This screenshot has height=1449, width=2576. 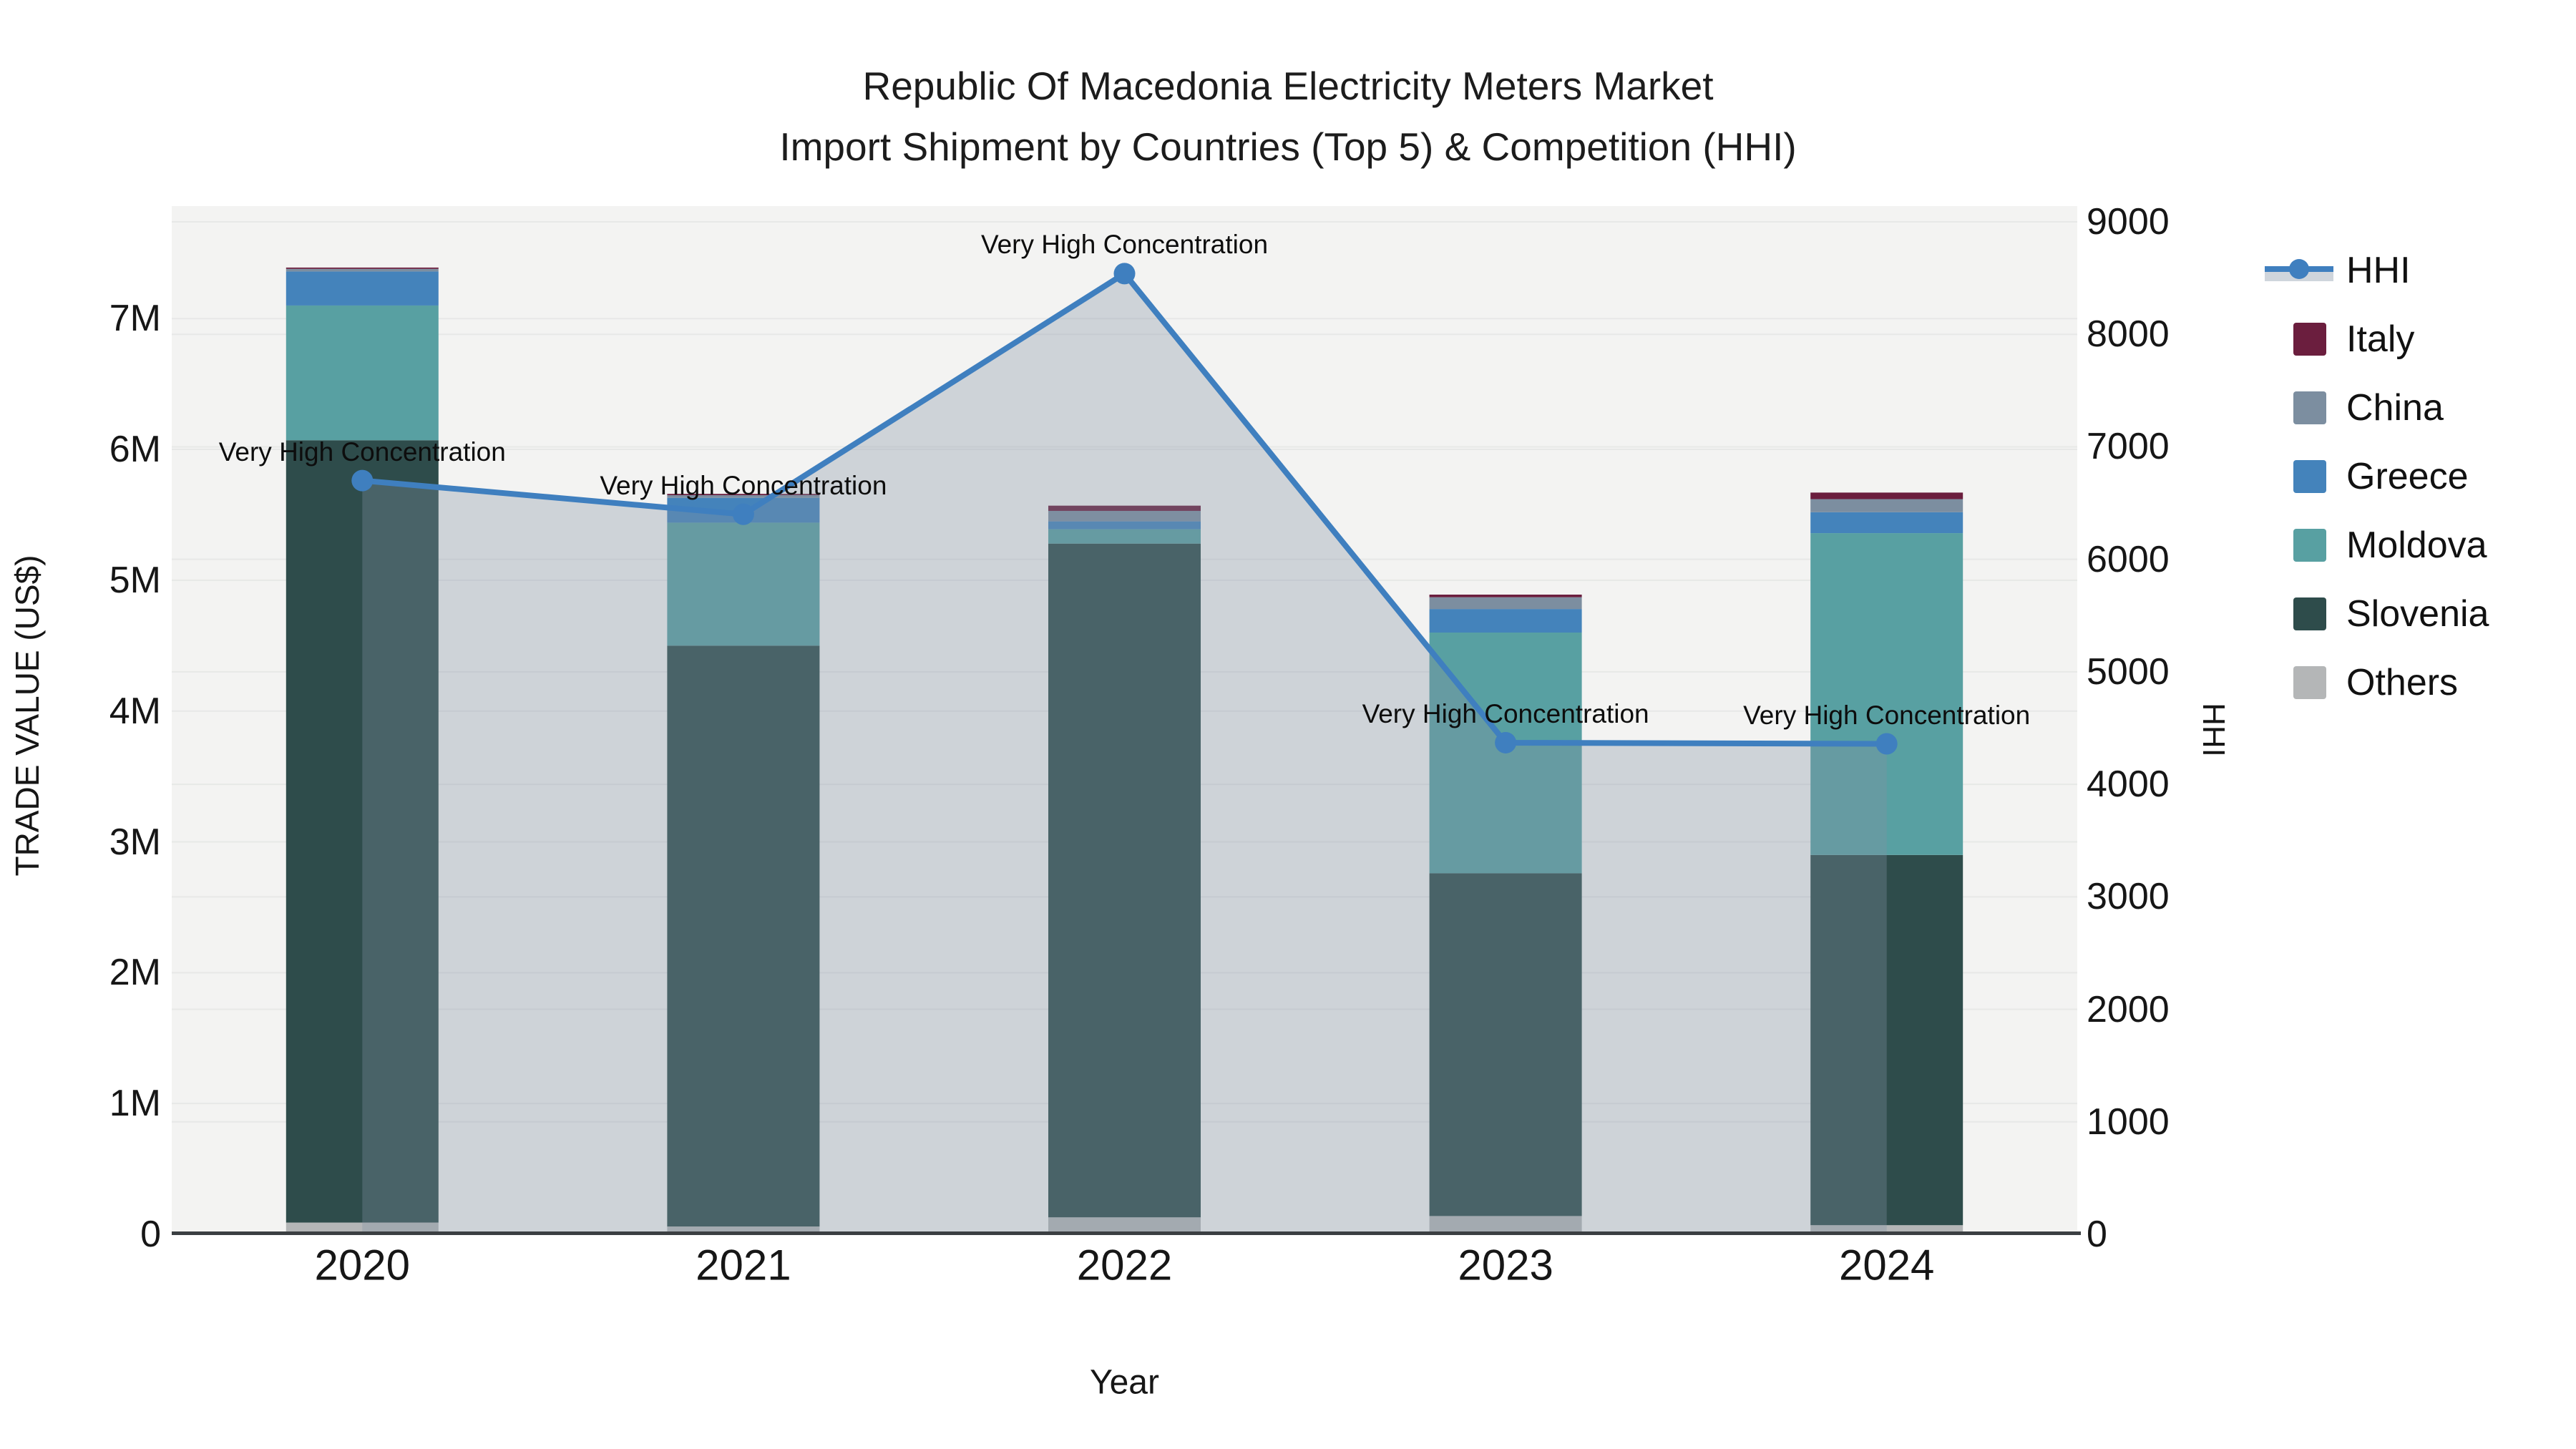 I want to click on hhi-line-swatch-icon, so click(x=2299, y=270).